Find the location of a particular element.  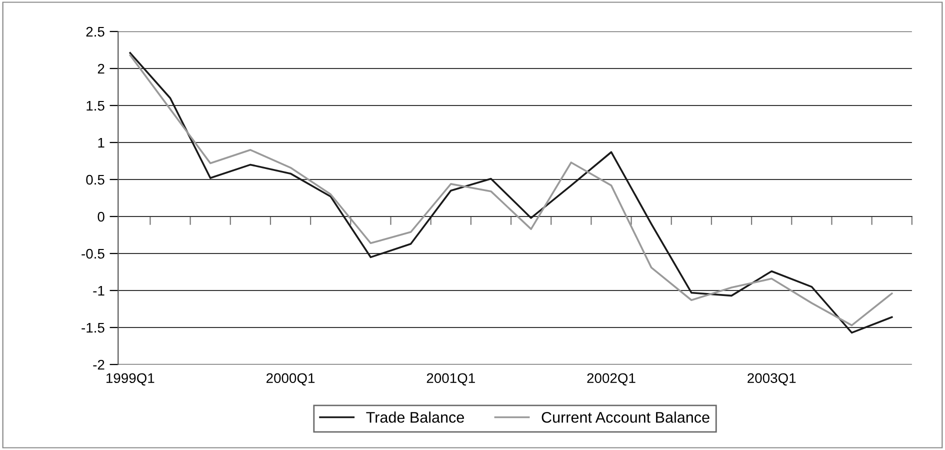

y-tick-label: -1.5 is located at coordinates (93, 327).